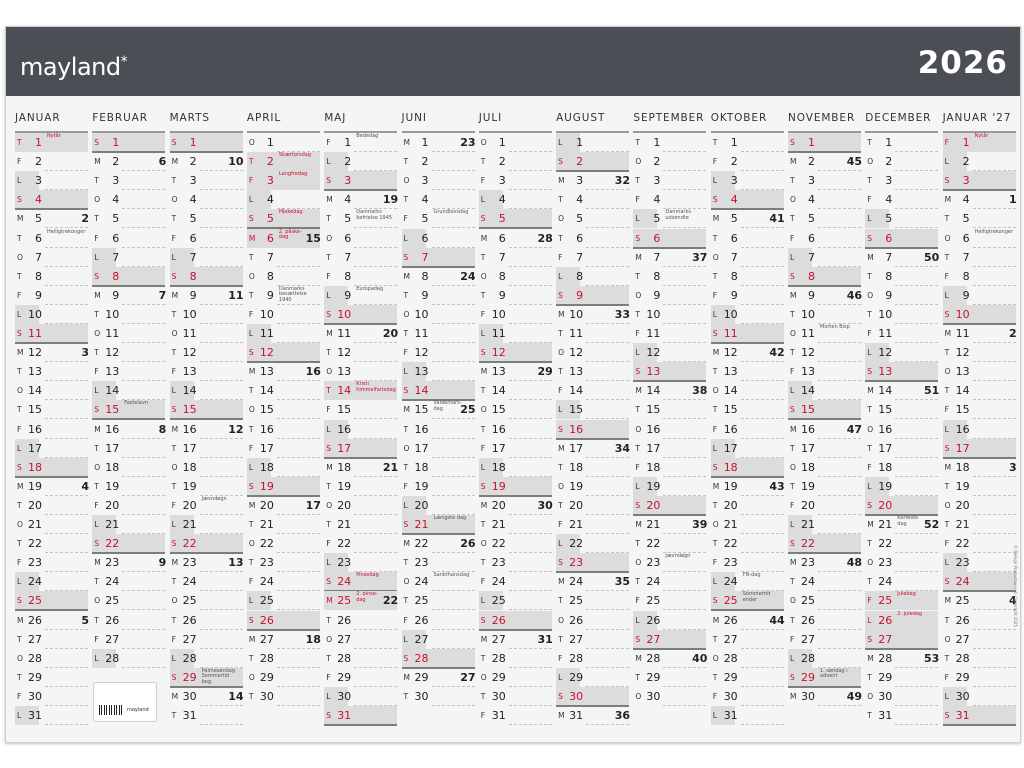 Image resolution: width=1024 pixels, height=768 pixels. Describe the element at coordinates (885, 333) in the screenshot. I see `day-number: 11` at that location.